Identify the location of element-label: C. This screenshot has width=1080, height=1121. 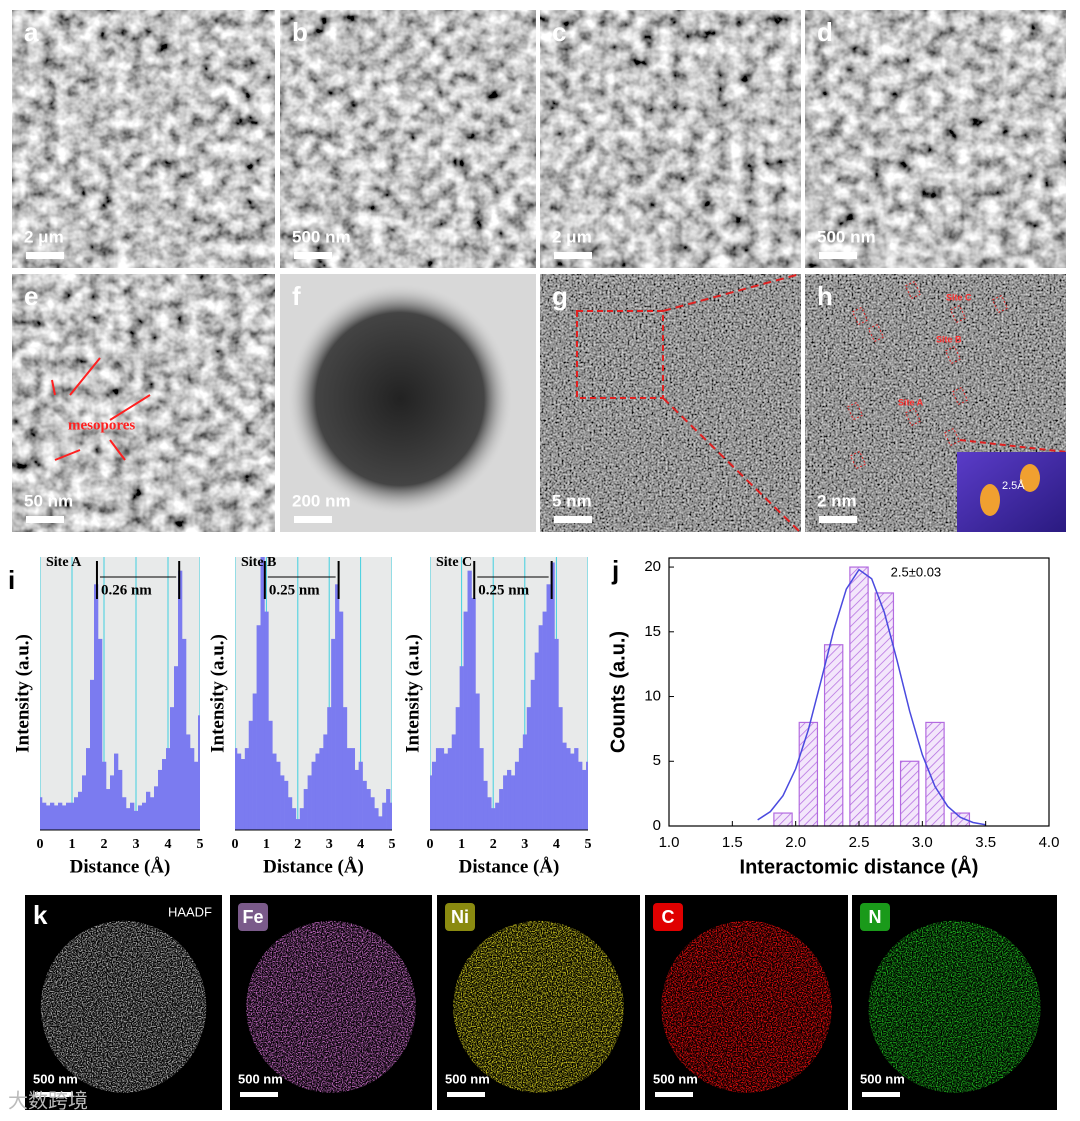
(668, 917).